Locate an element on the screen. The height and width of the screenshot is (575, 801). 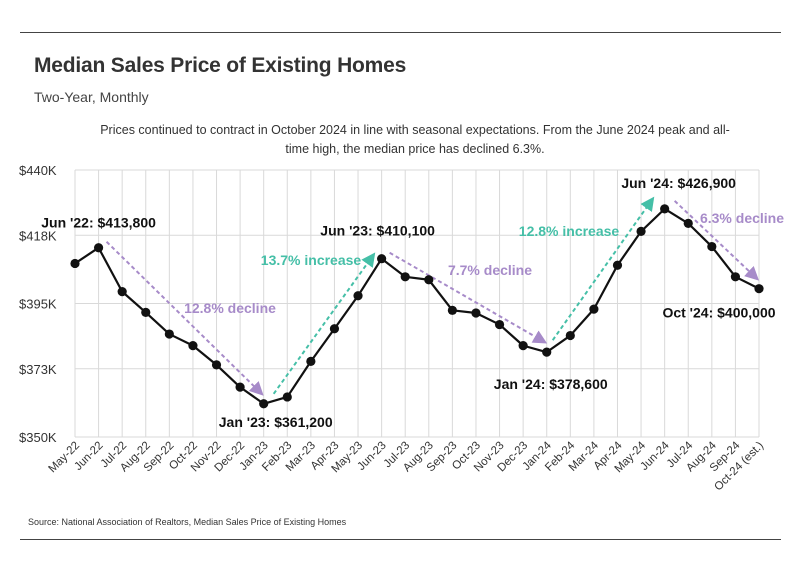
data-label: Jun '23: $410,100 is located at coordinates (377, 231).